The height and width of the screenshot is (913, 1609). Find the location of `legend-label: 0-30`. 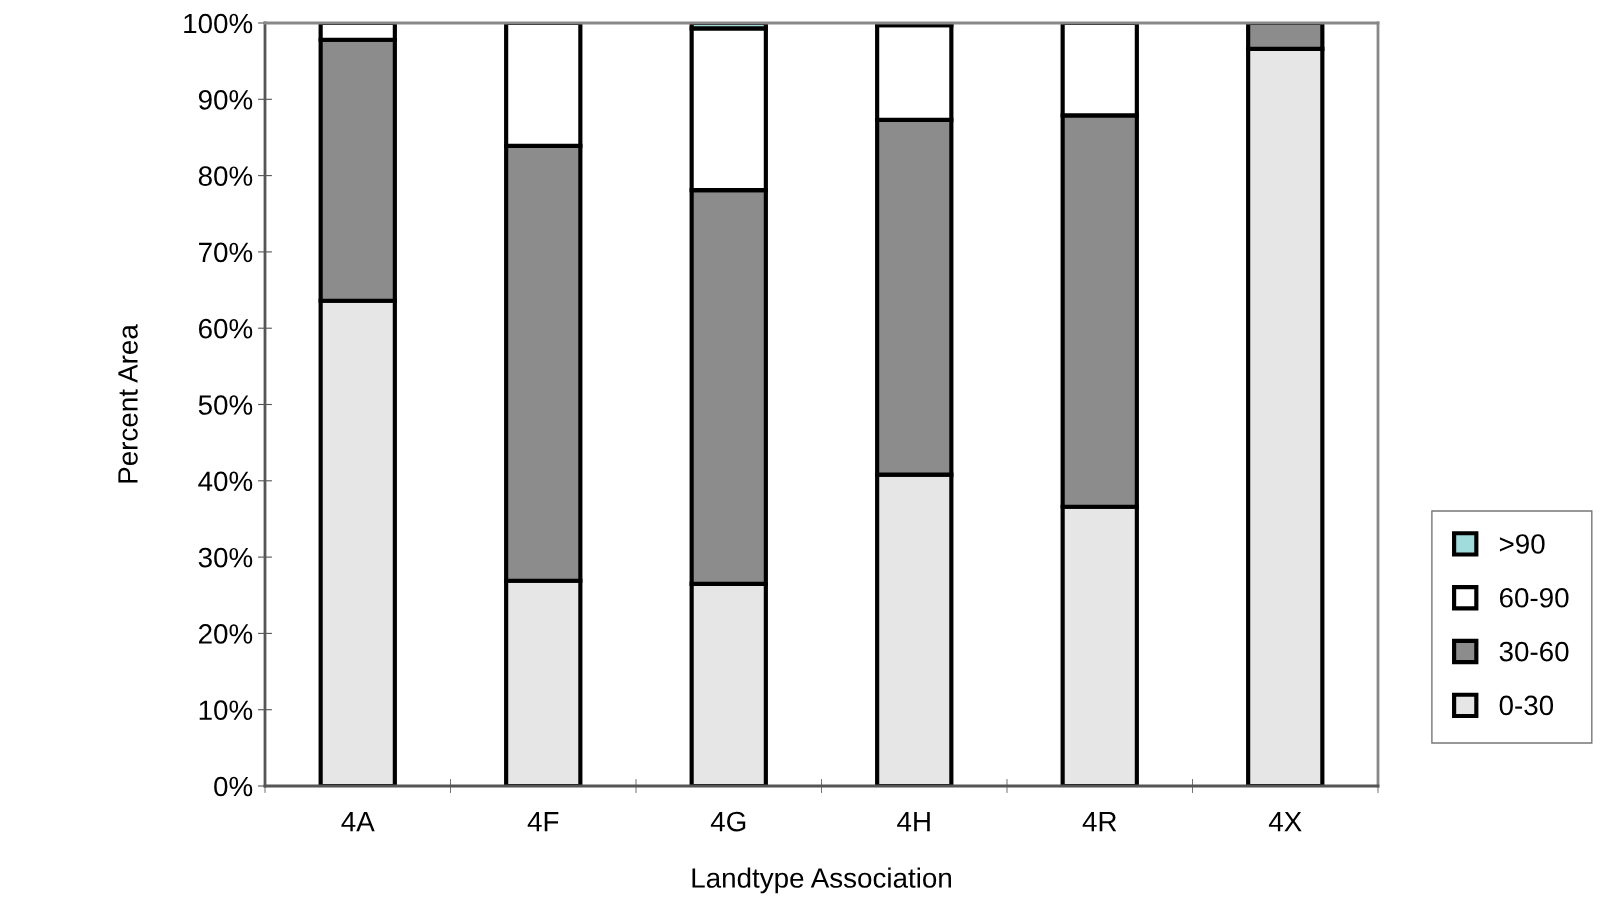

legend-label: 0-30 is located at coordinates (1526, 705).